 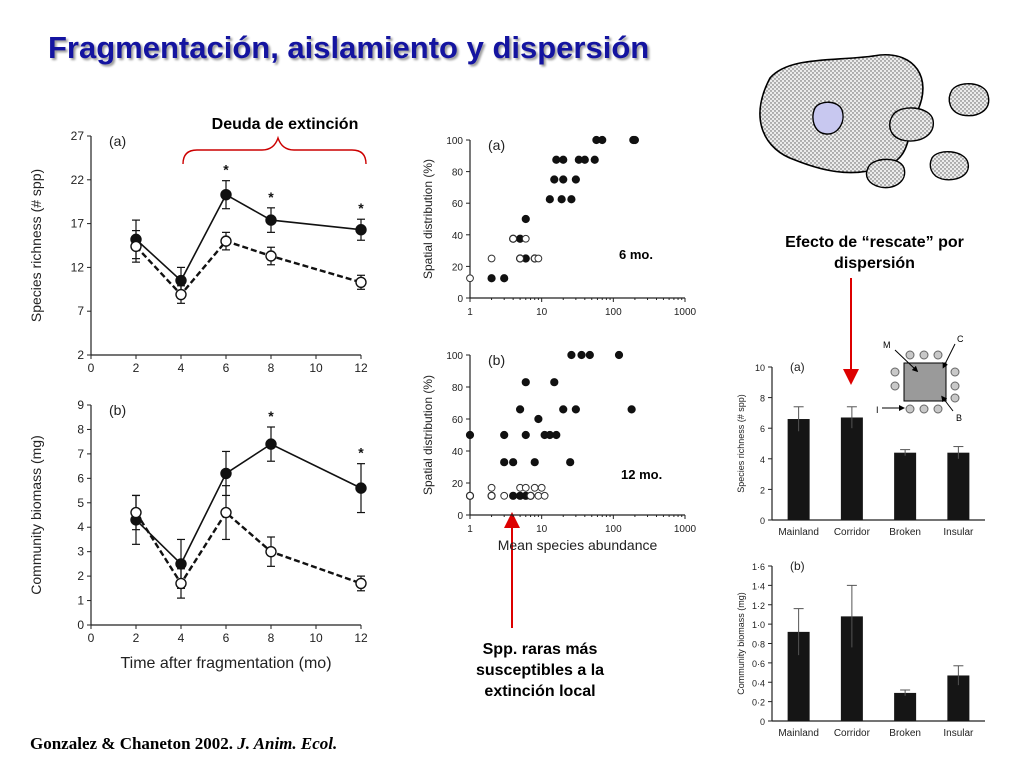 I want to click on inset-label-b: B, so click(x=959, y=418).